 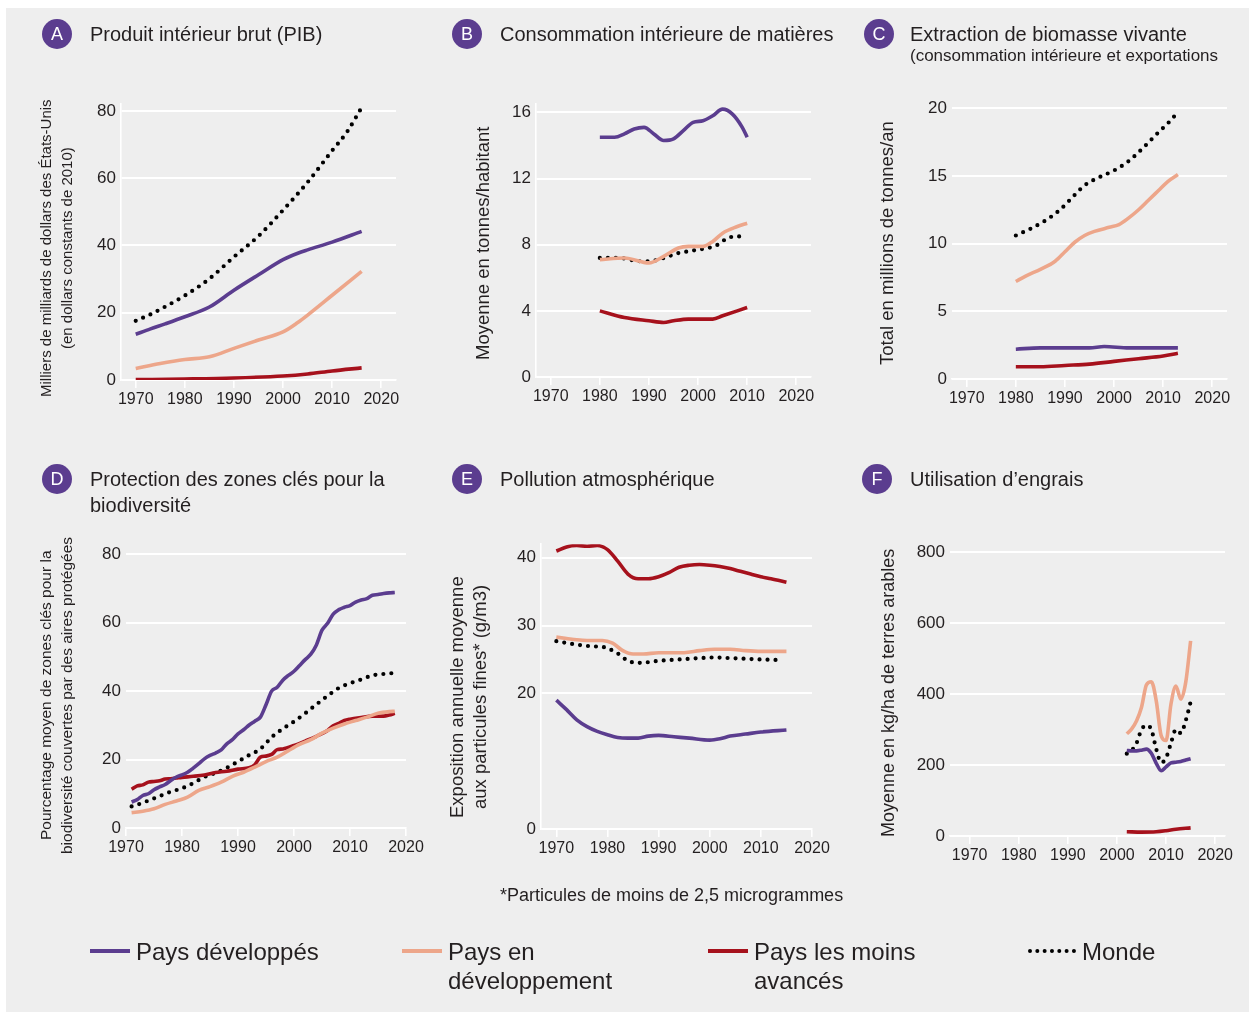 What do you see at coordinates (930, 622) in the screenshot?
I see `y-tick-label: 600` at bounding box center [930, 622].